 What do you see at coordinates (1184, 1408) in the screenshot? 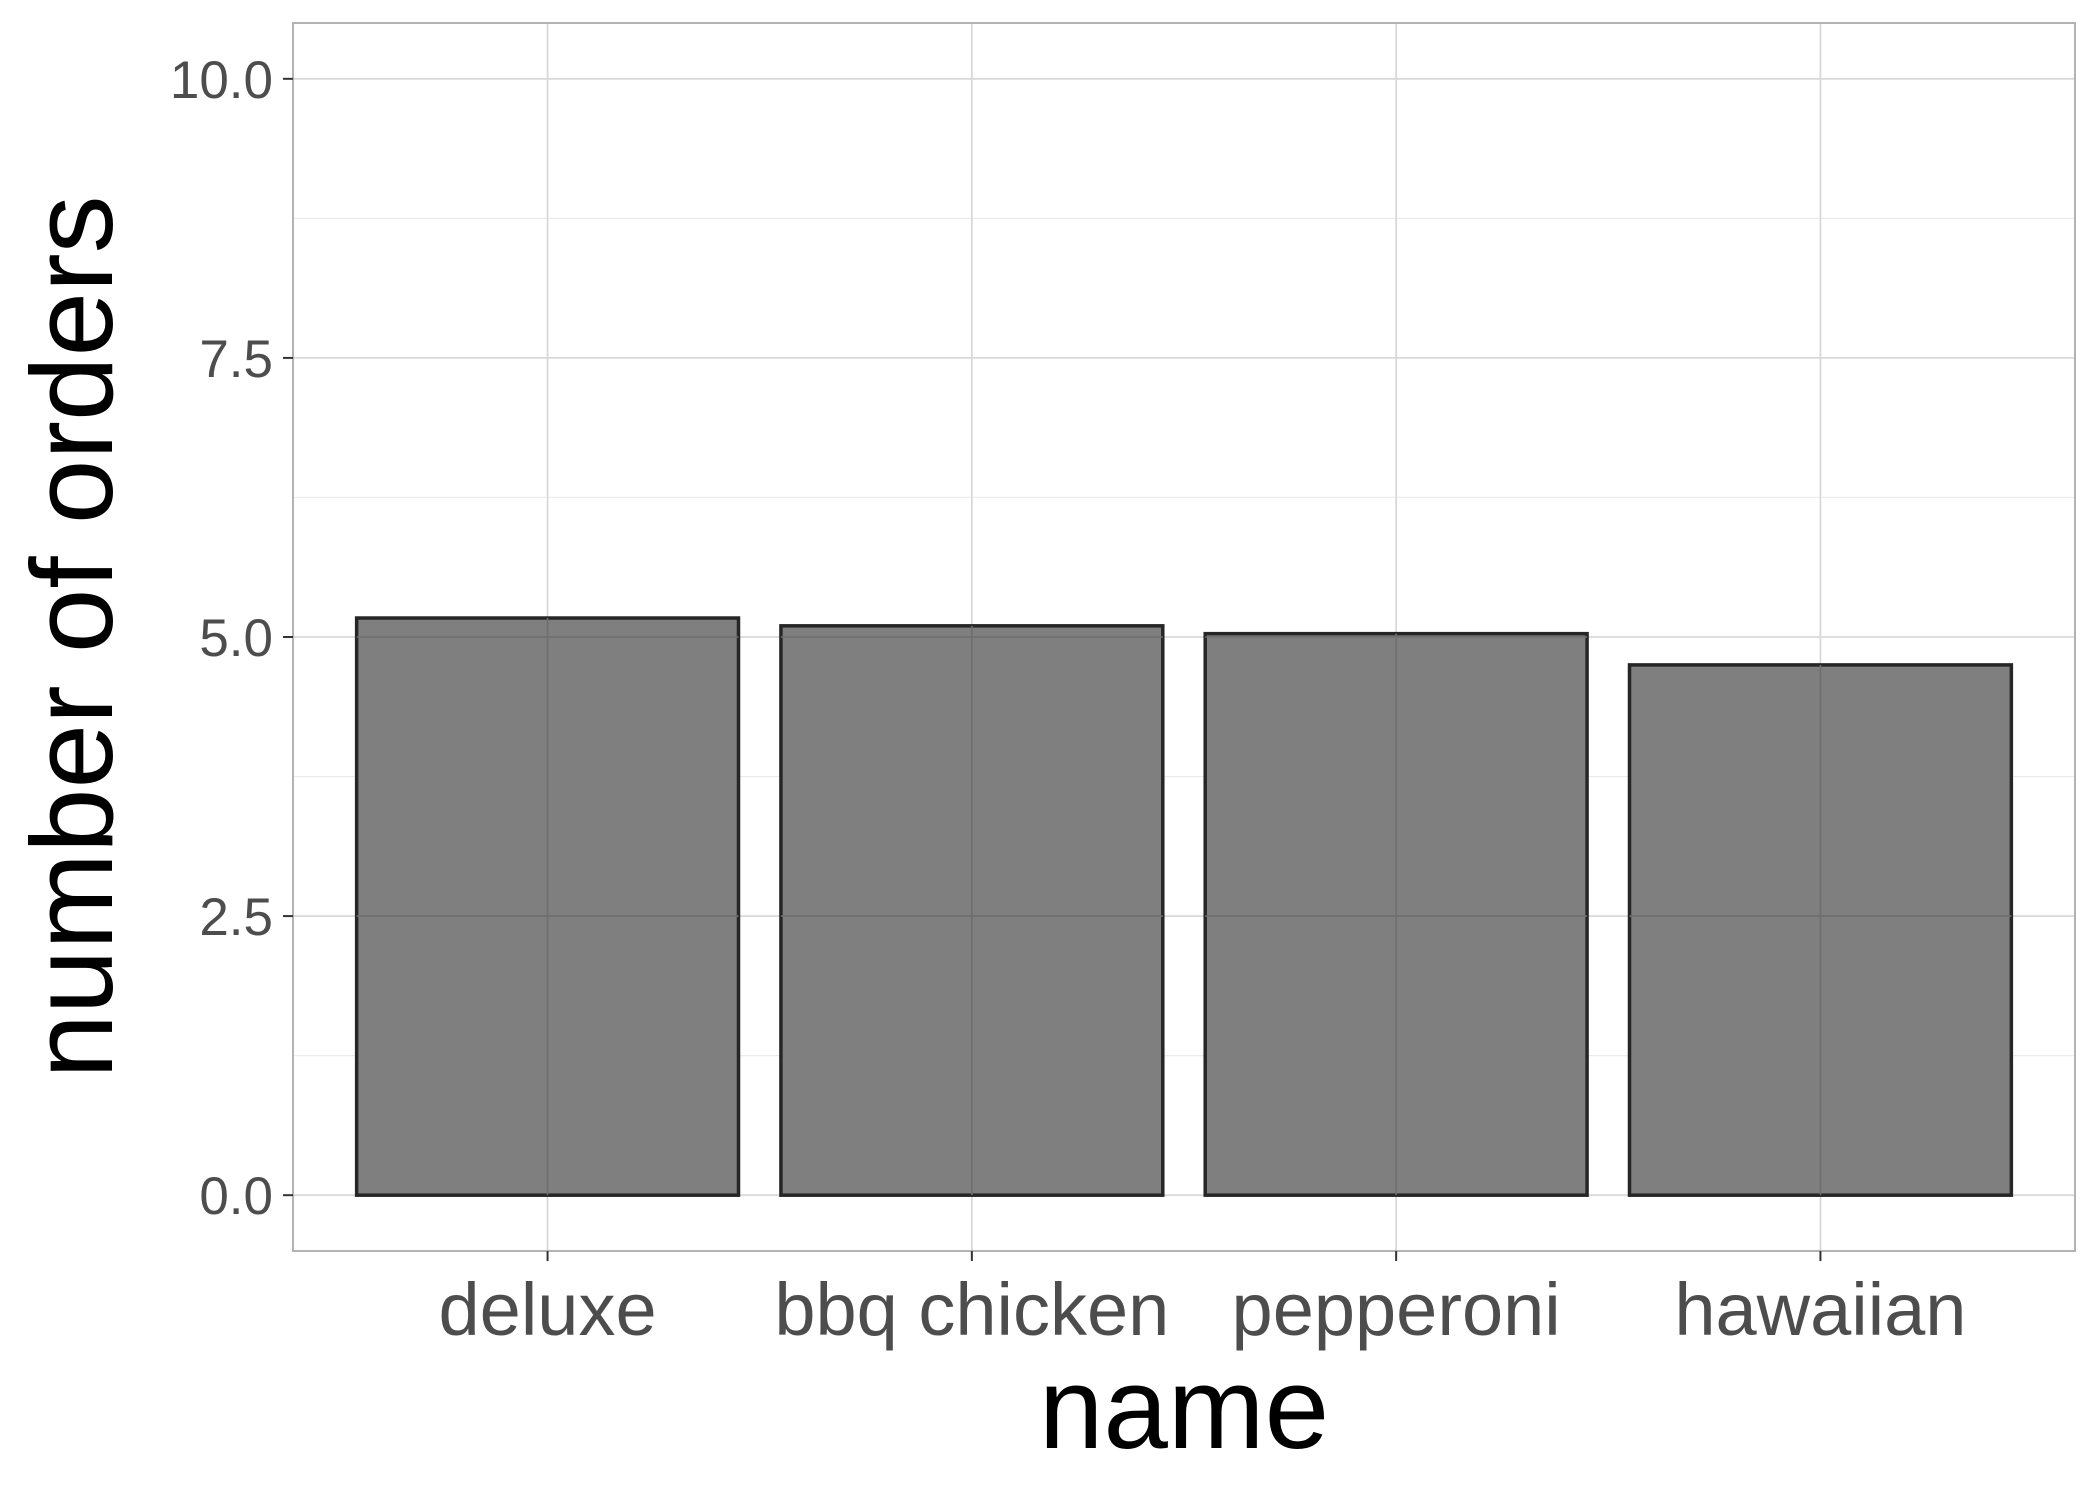
I see `x-axis-title: name` at bounding box center [1184, 1408].